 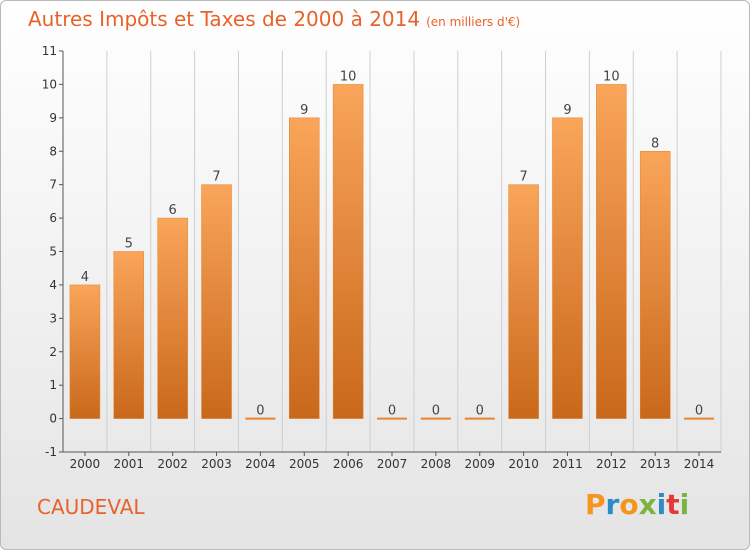 What do you see at coordinates (699, 464) in the screenshot?
I see `x-tick-label: 2014` at bounding box center [699, 464].